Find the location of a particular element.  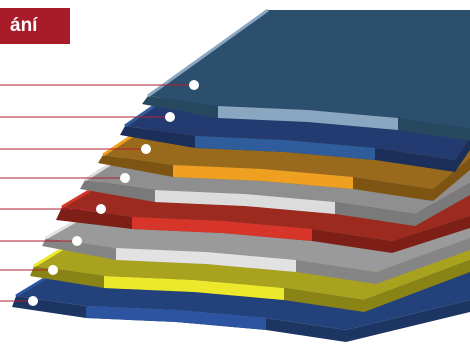

layer-light-gray-highlight is located at coordinates (206, 260).